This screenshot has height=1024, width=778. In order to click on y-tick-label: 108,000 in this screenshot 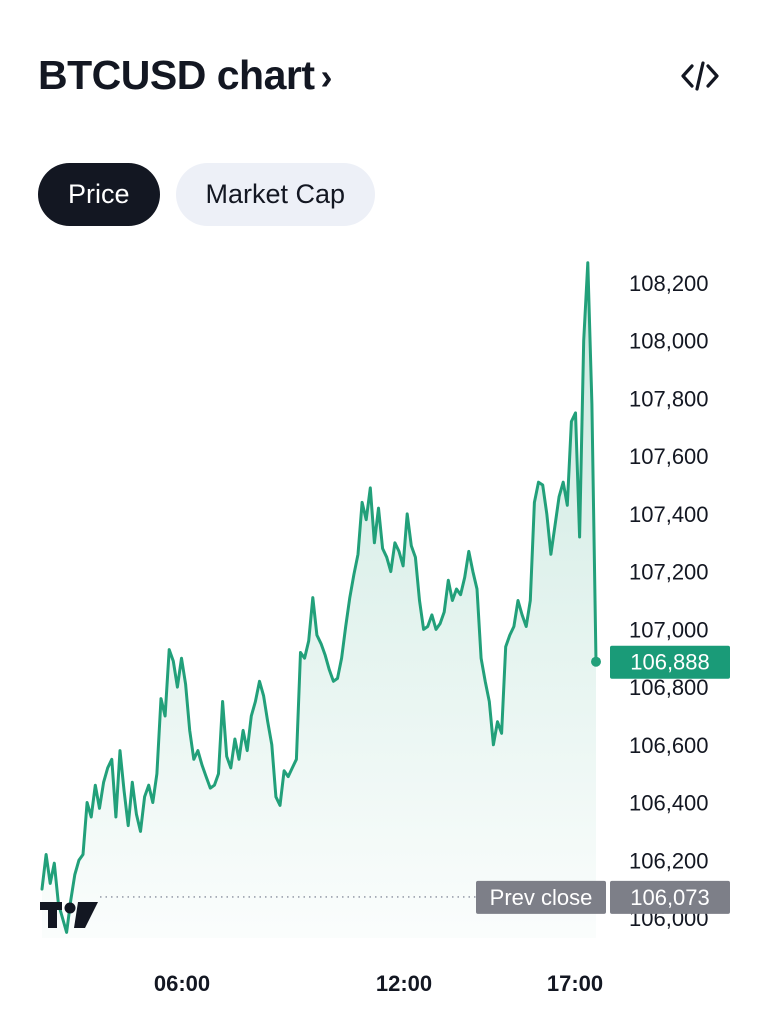, I will do `click(669, 341)`.